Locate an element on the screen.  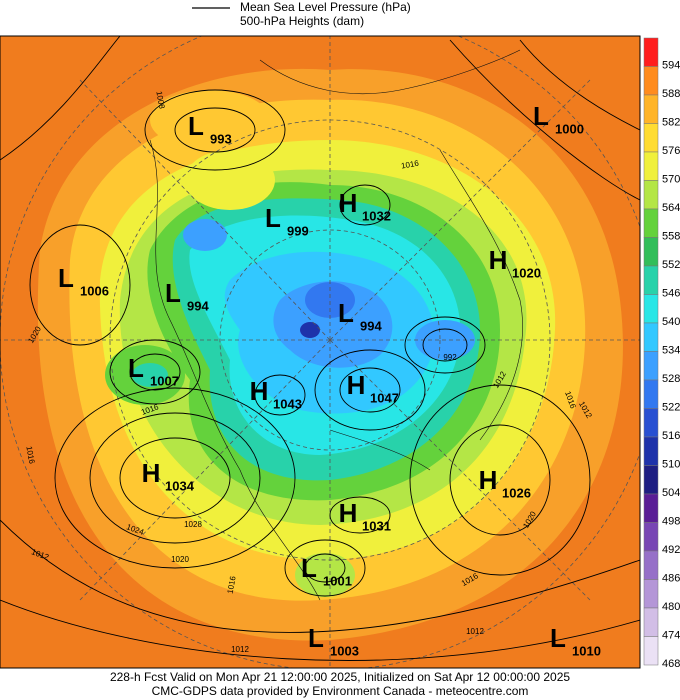
contour-label: 992 is located at coordinates (450, 357).